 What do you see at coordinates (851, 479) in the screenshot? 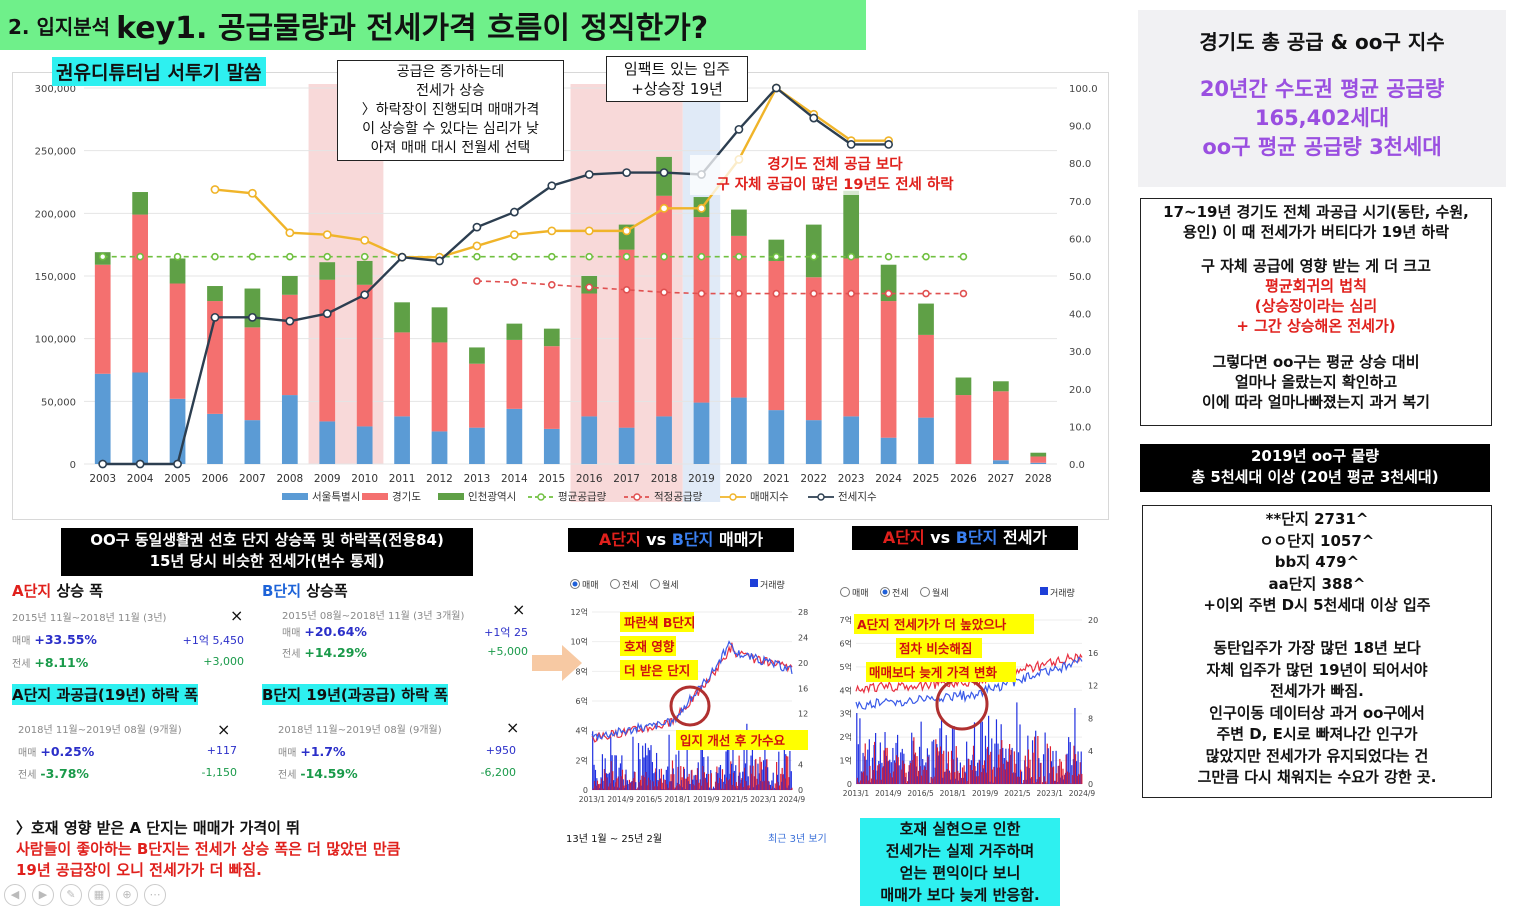
I see `x-tick: 2023` at bounding box center [851, 479].